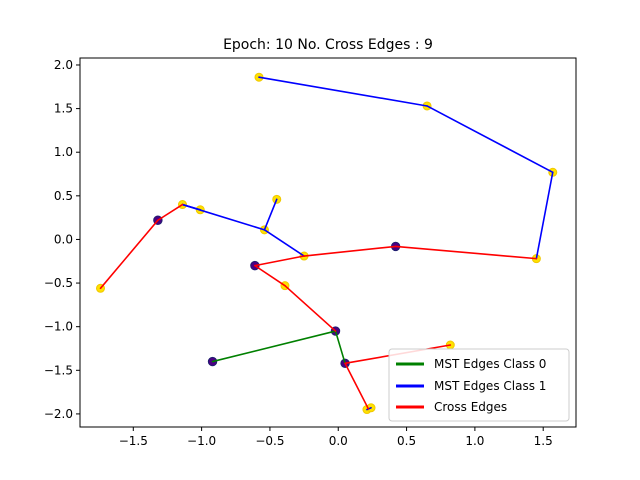  I want to click on x-tick-label: 0.0, so click(338, 441).